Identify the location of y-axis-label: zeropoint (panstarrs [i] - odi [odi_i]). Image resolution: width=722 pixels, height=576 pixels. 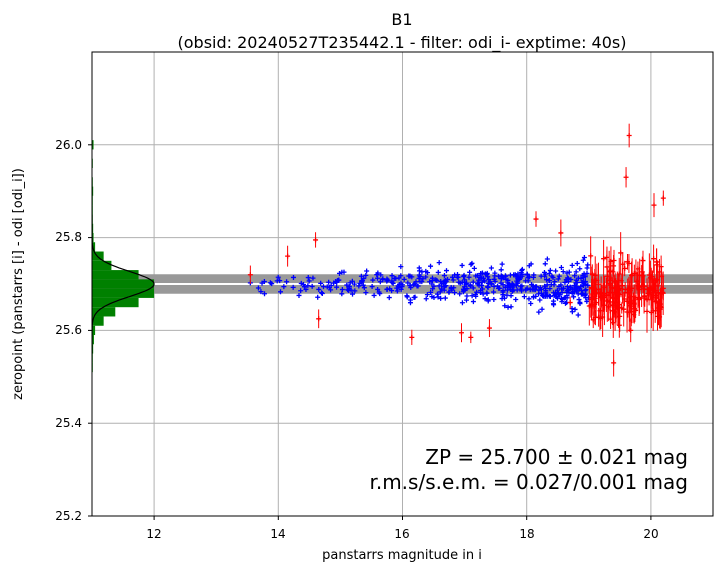
(18, 284).